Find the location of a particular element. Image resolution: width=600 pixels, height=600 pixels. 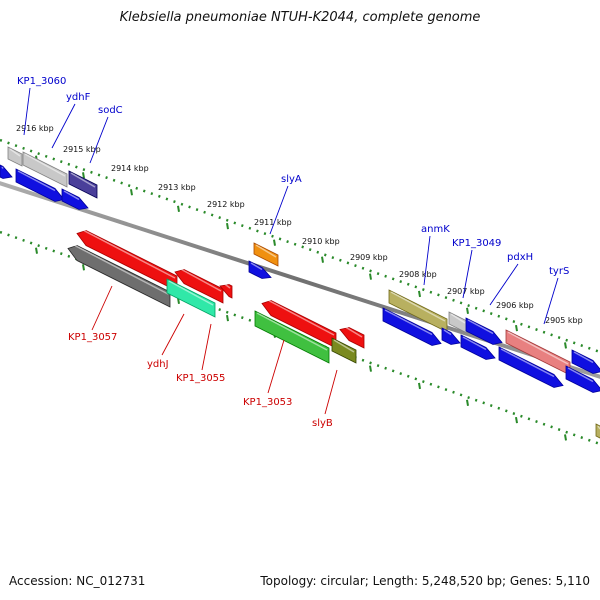

gene-label-text: slyA is located at coordinates (291, 179).